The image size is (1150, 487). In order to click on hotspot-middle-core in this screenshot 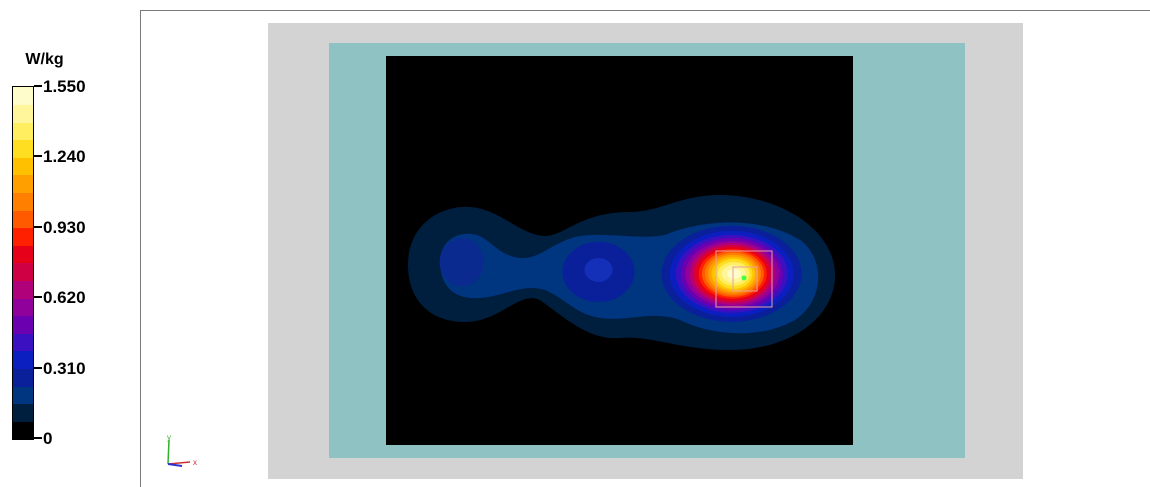, I will do `click(598, 269)`.